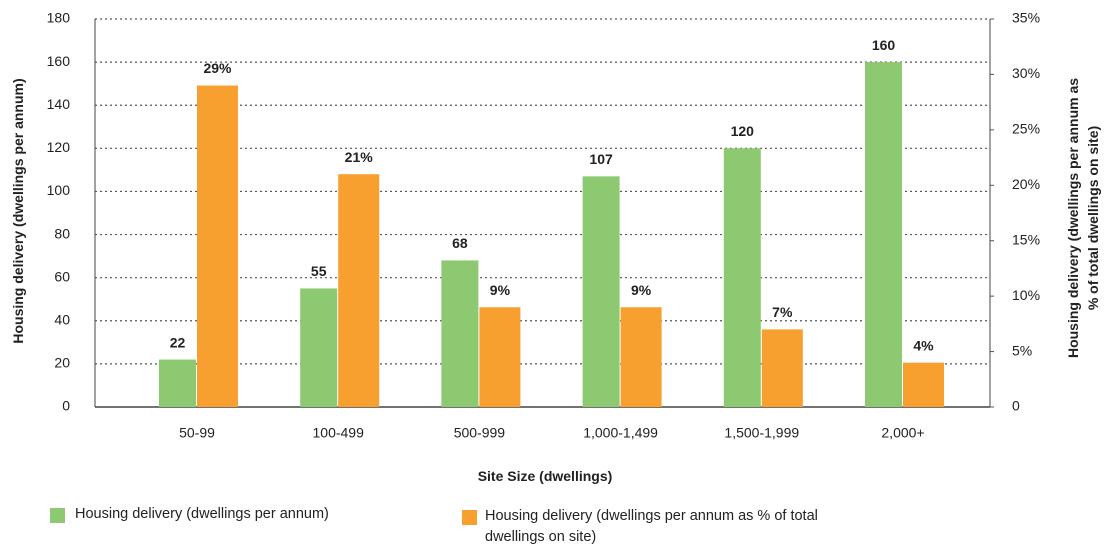 The width and height of the screenshot is (1120, 547). What do you see at coordinates (59, 61) in the screenshot?
I see `y-tick-label: 160` at bounding box center [59, 61].